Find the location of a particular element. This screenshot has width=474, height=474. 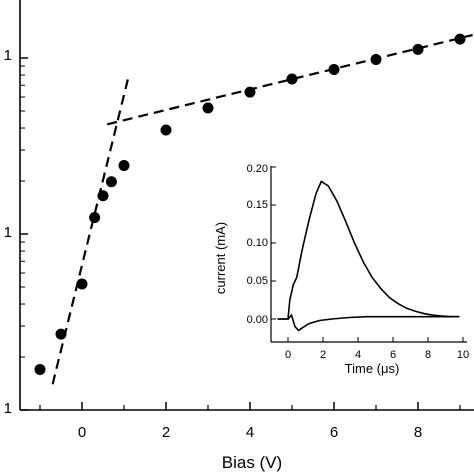

inset-x-tick-label: 6 is located at coordinates (393, 355).